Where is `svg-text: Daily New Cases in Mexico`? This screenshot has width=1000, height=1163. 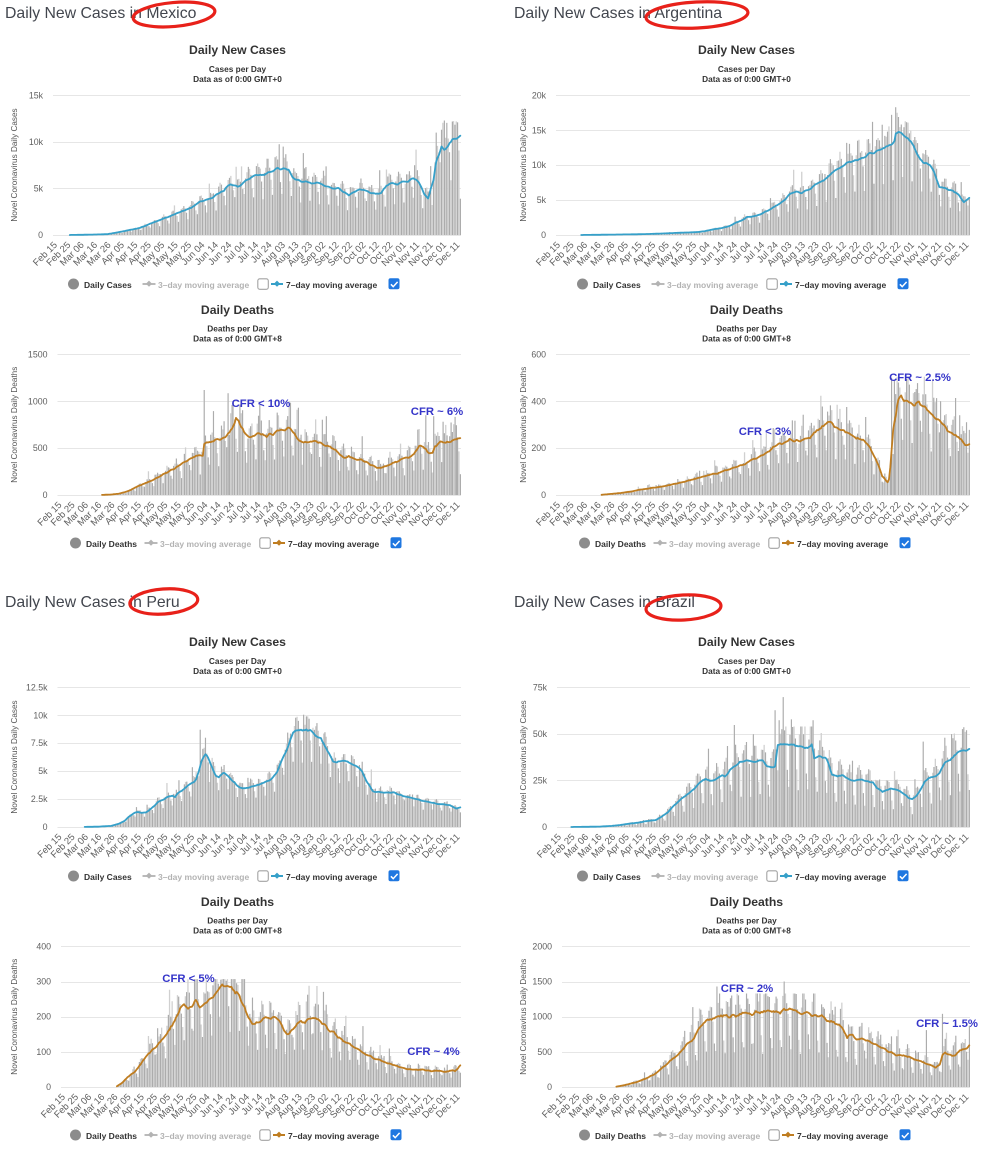
svg-text: Daily New Cases in Mexico is located at coordinates (101, 13).